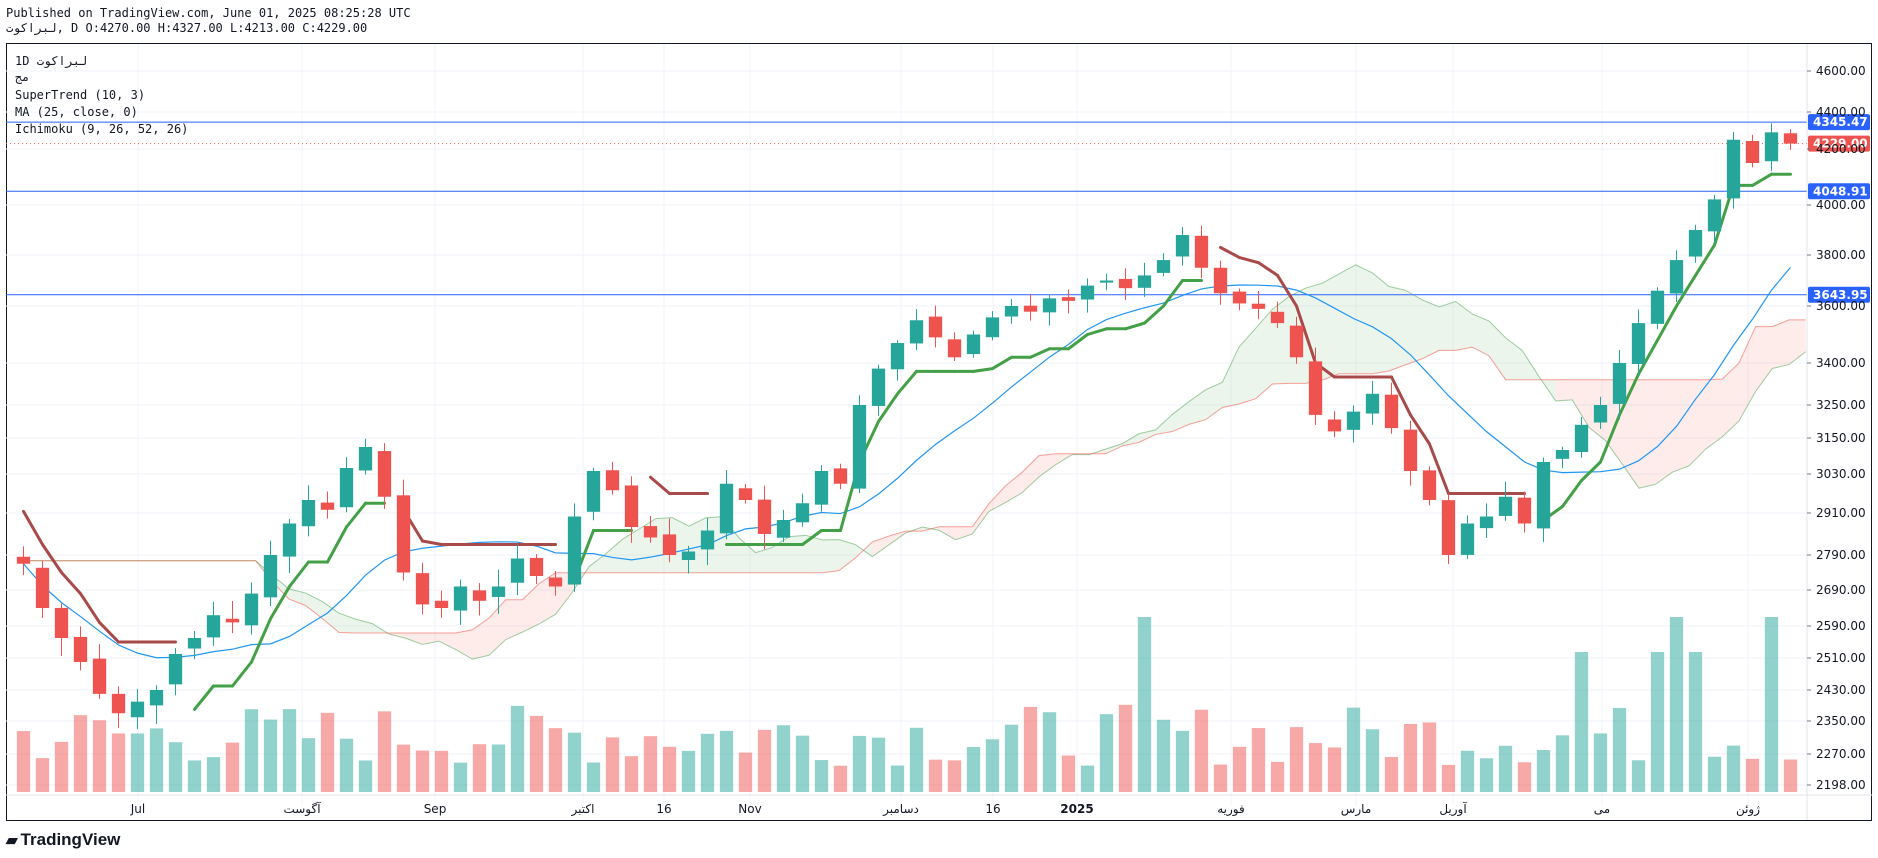 The height and width of the screenshot is (858, 1878). What do you see at coordinates (1841, 149) in the screenshot?
I see `y-tick-label: 4200.00` at bounding box center [1841, 149].